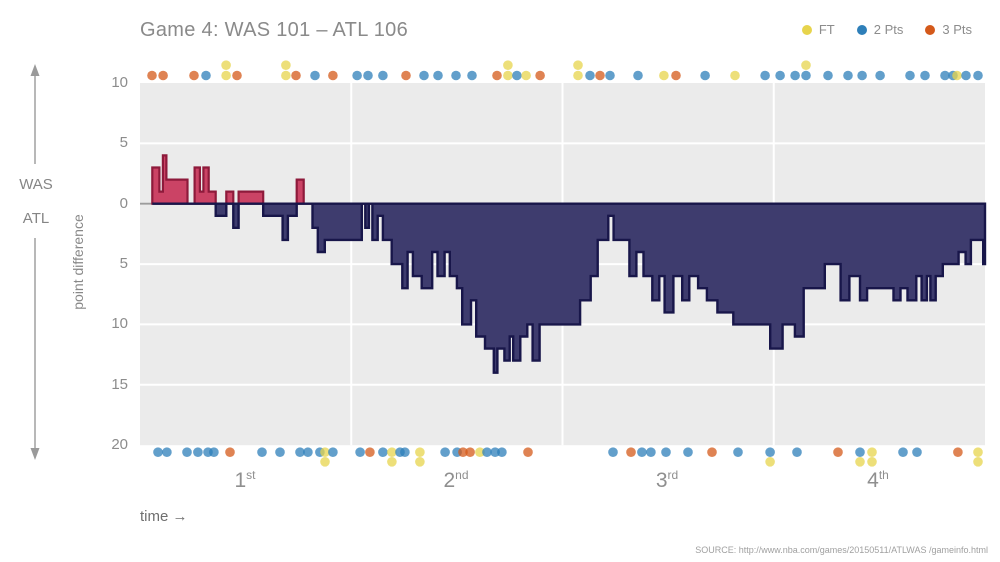 The image size is (1000, 562). Describe the element at coordinates (240, 480) in the screenshot. I see `q1-num: 1` at that location.